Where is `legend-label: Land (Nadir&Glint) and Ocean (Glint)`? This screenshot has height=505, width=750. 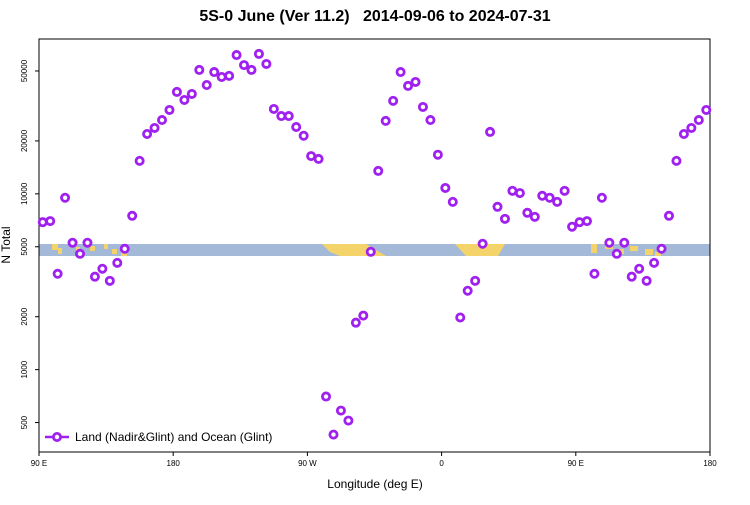
legend-label: Land (Nadir&Glint) and Ocean (Glint) is located at coordinates (173, 437).